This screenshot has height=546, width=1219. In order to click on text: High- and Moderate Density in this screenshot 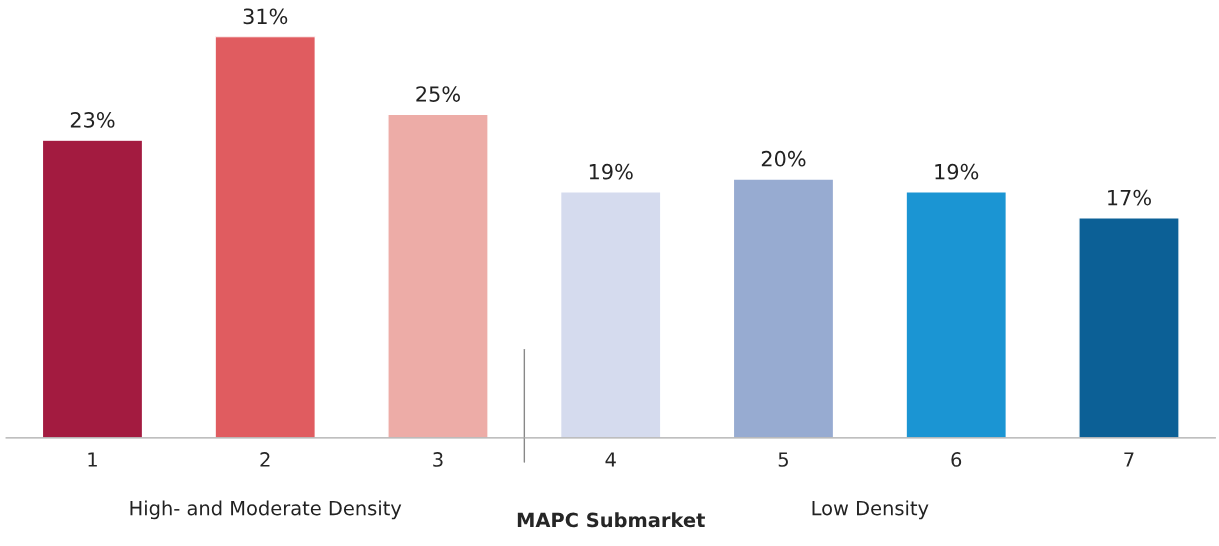, I will do `click(266, 510)`.